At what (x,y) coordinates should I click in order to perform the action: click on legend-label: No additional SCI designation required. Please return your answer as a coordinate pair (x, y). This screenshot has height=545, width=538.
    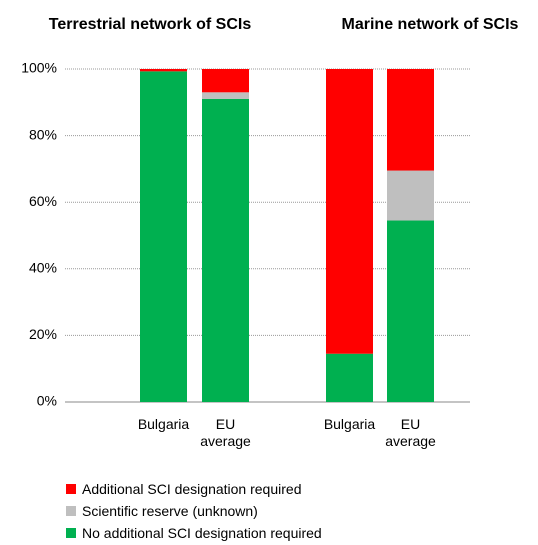
    Looking at the image, I should click on (202, 533).